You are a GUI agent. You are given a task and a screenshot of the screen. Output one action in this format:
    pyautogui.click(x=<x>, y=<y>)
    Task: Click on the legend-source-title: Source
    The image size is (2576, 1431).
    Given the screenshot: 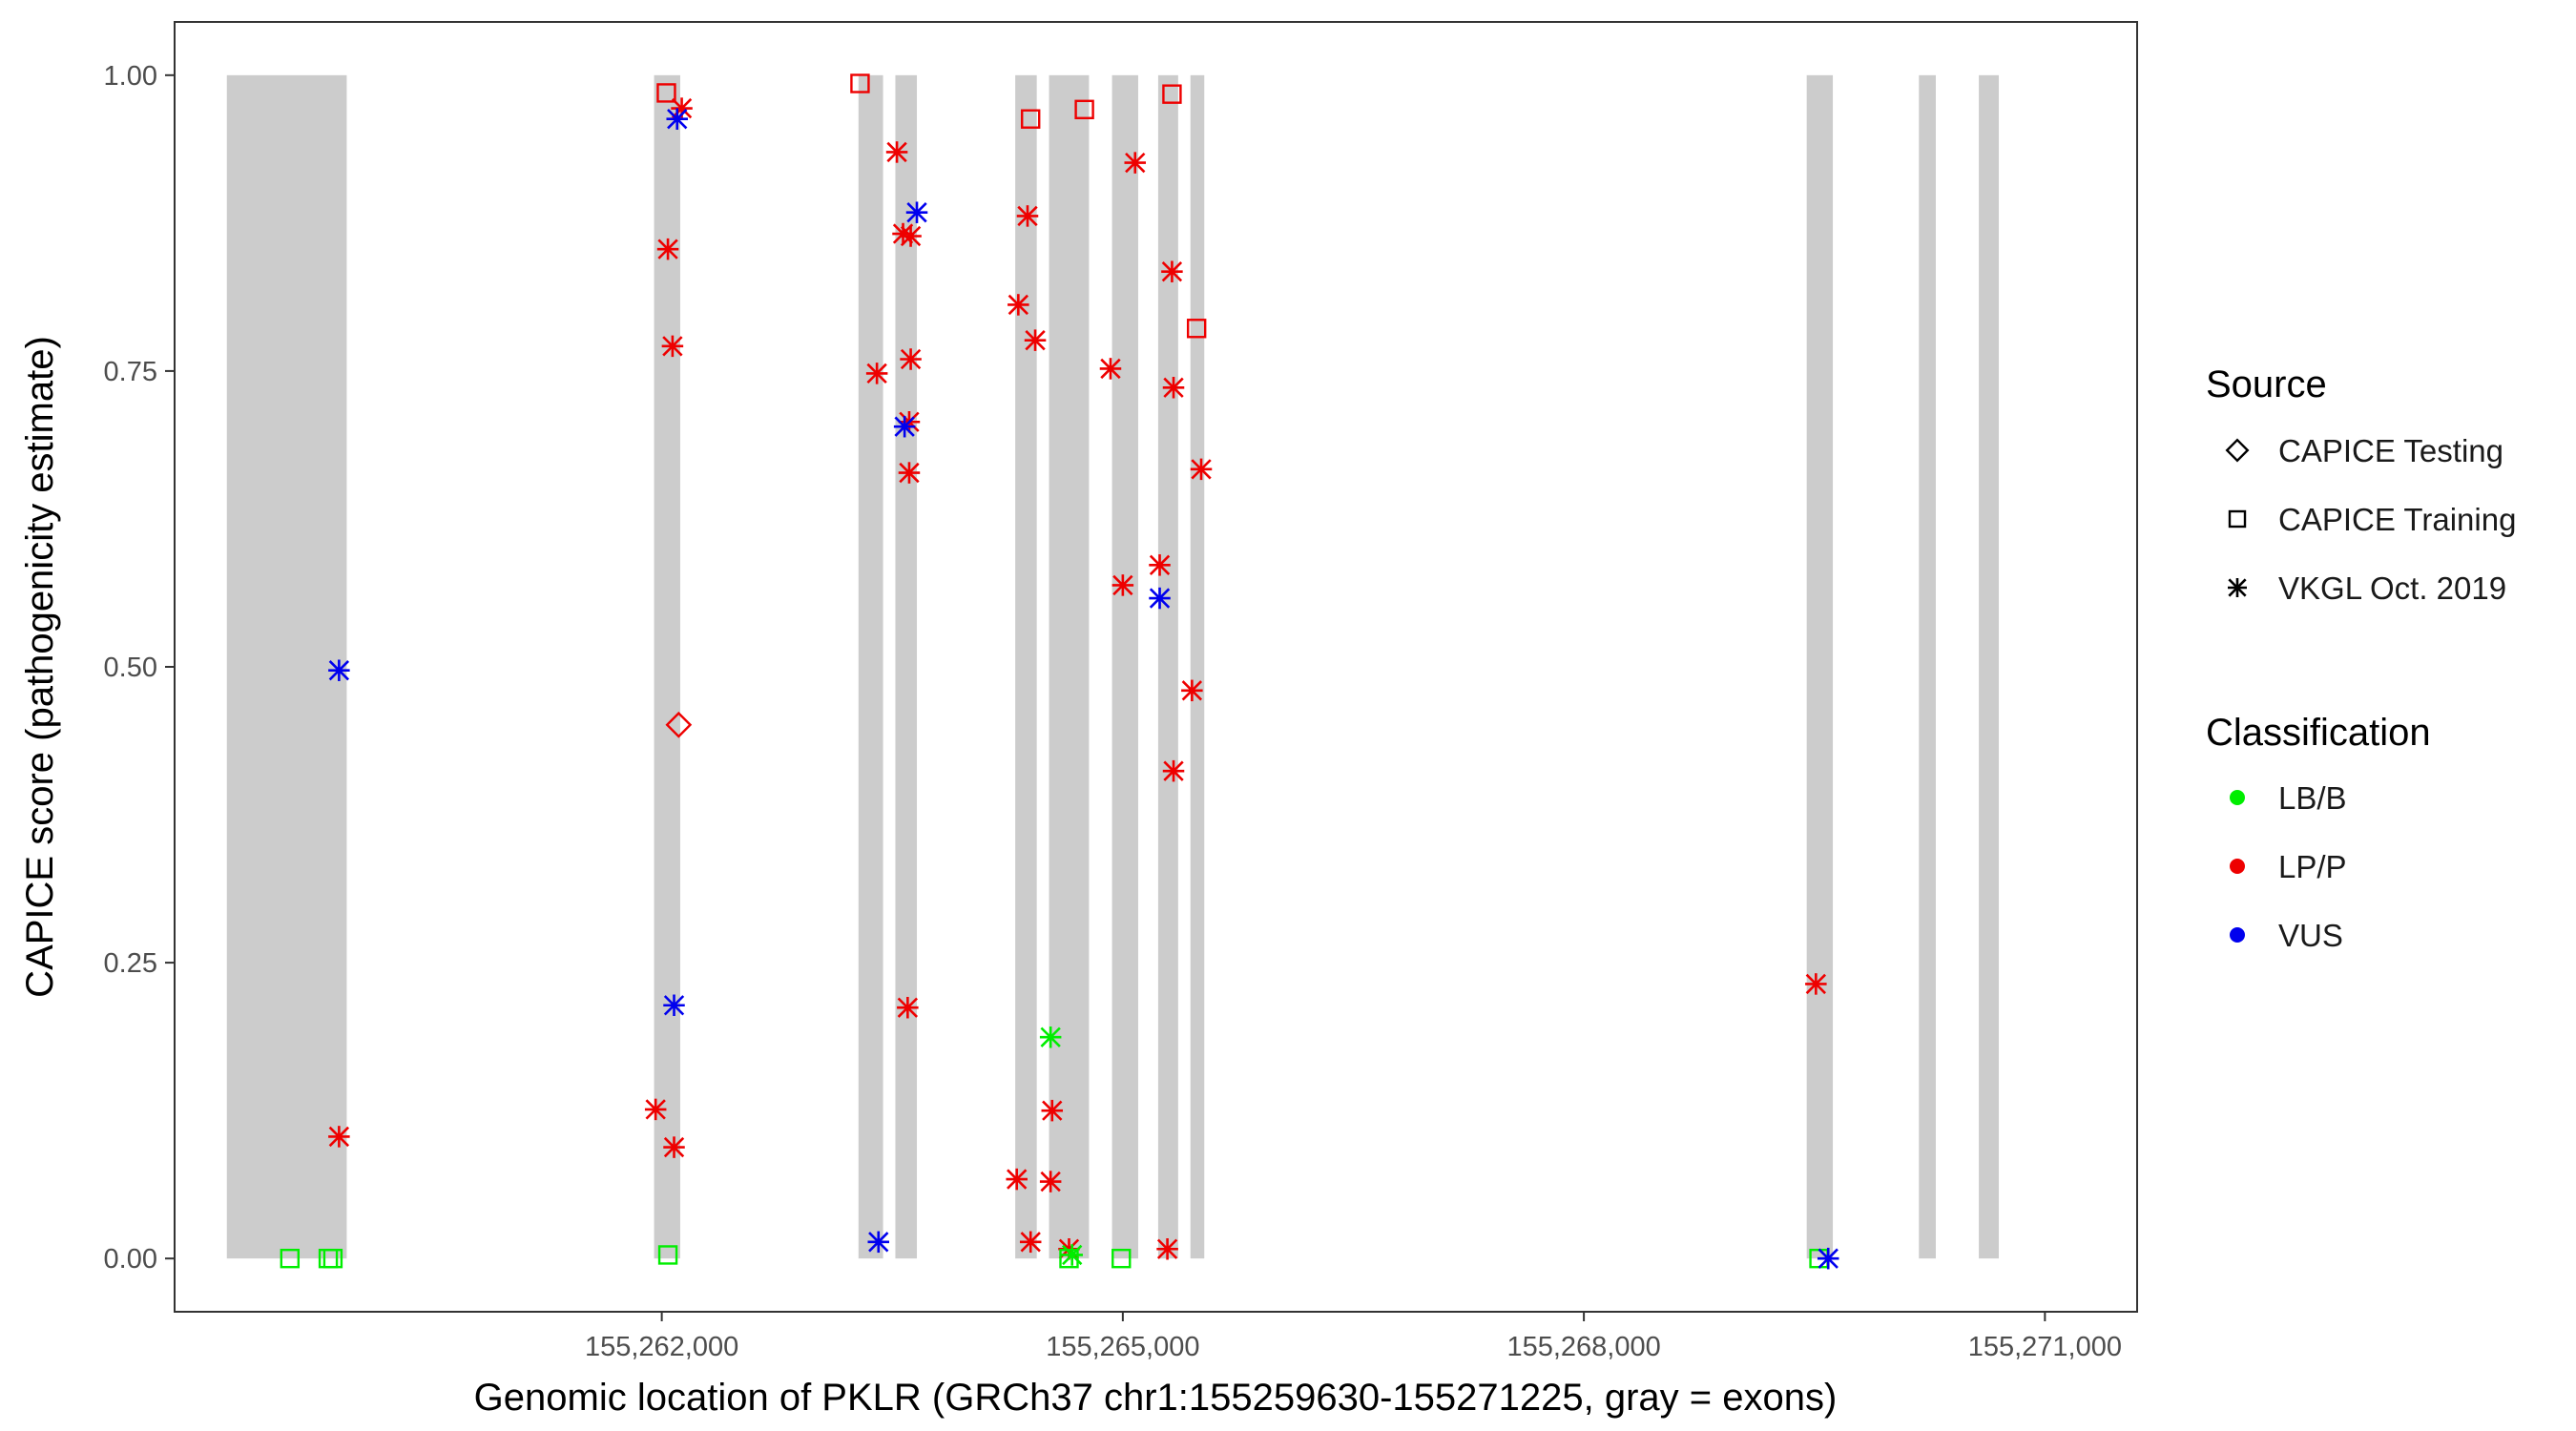 What is the action you would take?
    pyautogui.click(x=2266, y=384)
    